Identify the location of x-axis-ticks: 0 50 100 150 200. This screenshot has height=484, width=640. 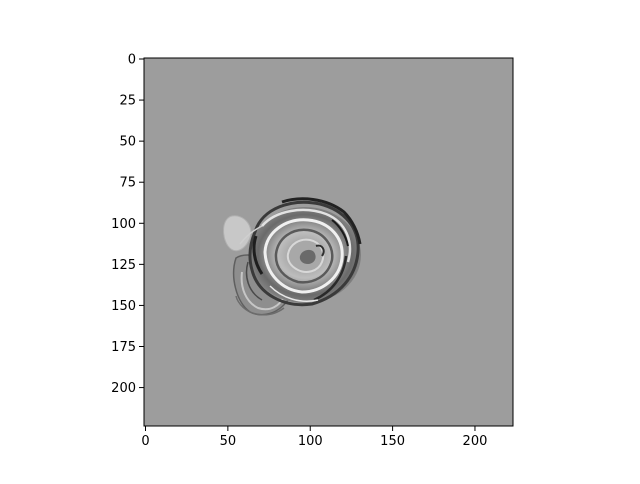
(314, 437).